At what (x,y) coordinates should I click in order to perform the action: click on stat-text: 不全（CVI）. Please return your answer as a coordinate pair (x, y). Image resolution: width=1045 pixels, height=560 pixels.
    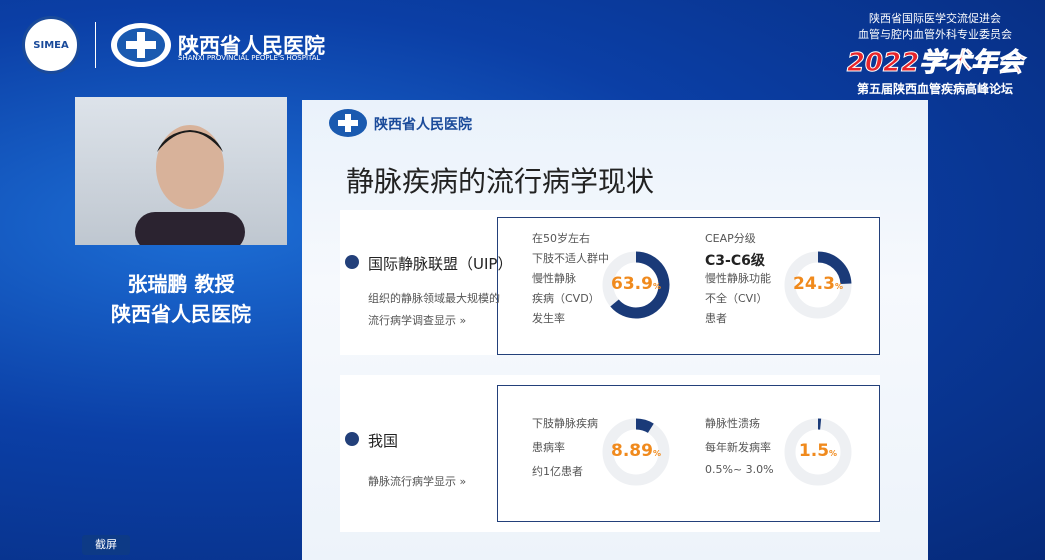
    Looking at the image, I should click on (736, 298).